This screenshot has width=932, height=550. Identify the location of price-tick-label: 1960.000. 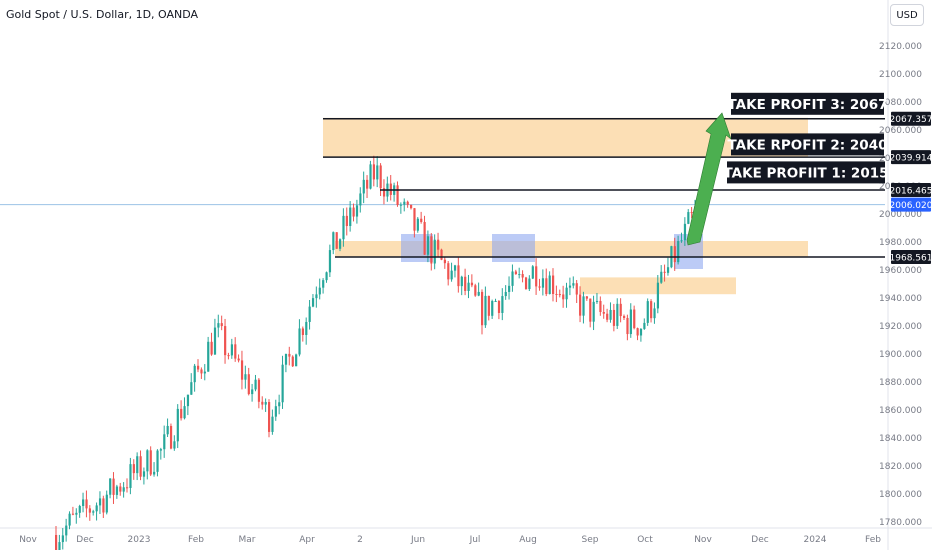
(900, 271).